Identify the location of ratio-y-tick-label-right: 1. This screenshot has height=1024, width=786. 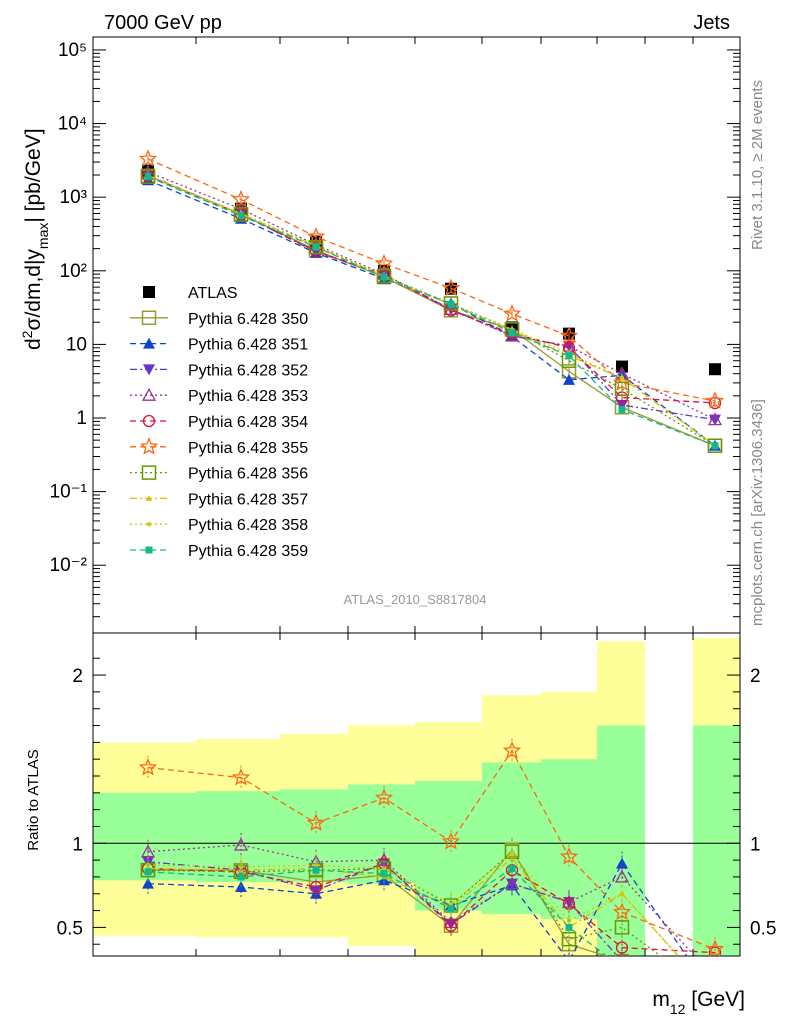
(755, 844).